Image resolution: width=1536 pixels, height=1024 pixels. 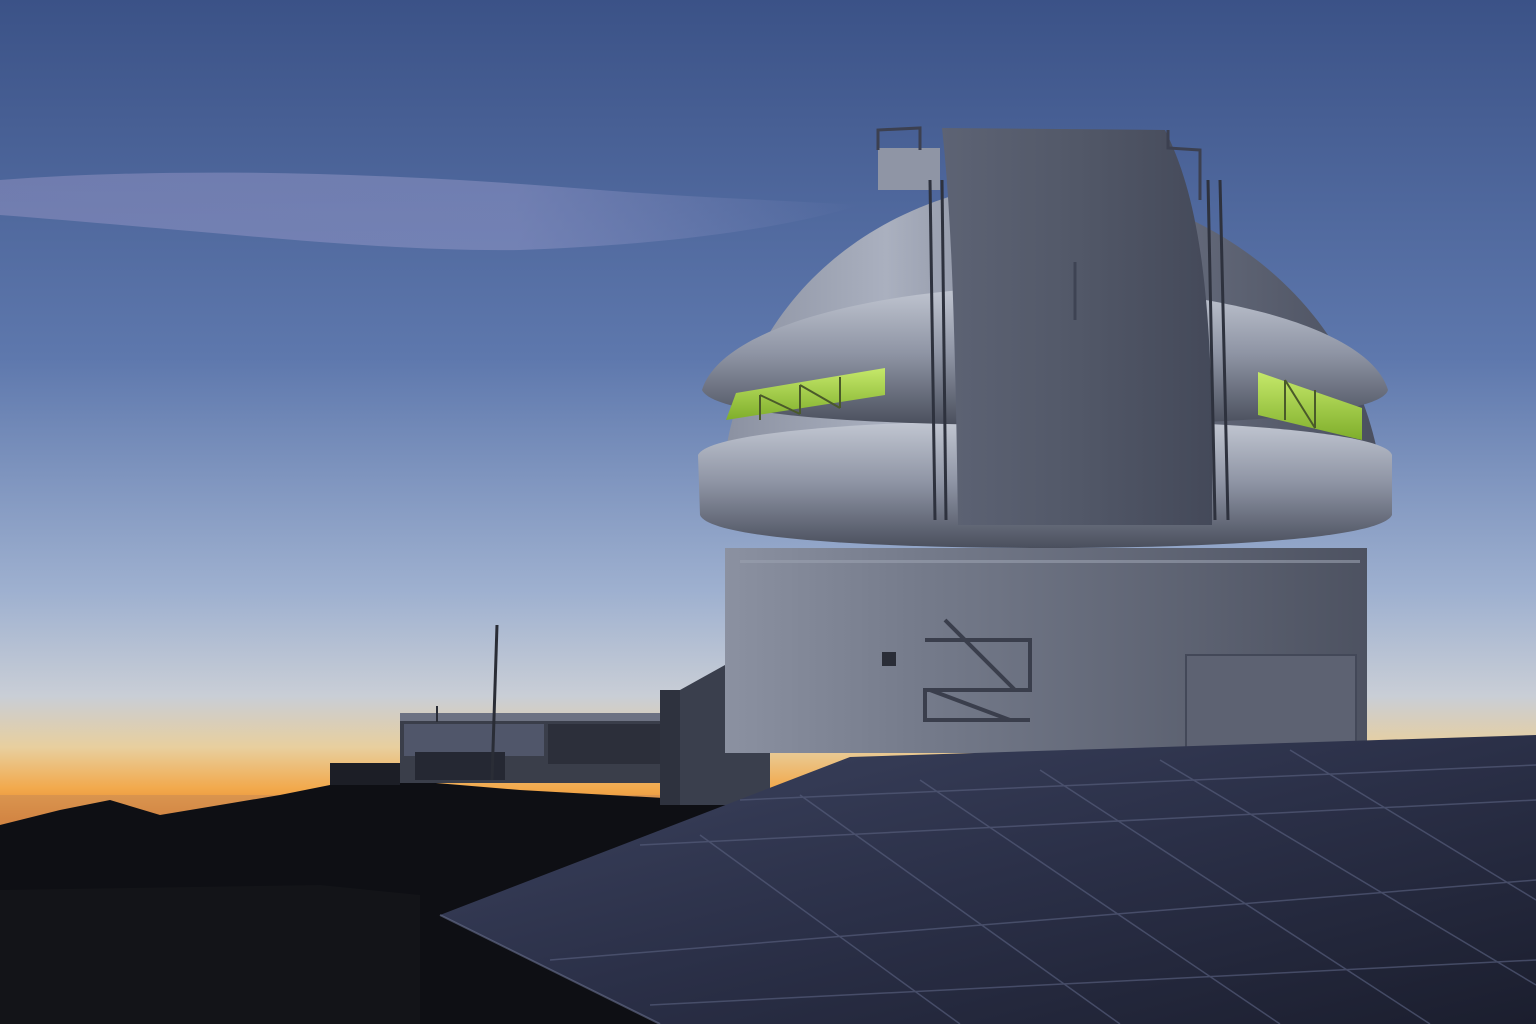 I want to click on antenna-mast, so click(x=494, y=702).